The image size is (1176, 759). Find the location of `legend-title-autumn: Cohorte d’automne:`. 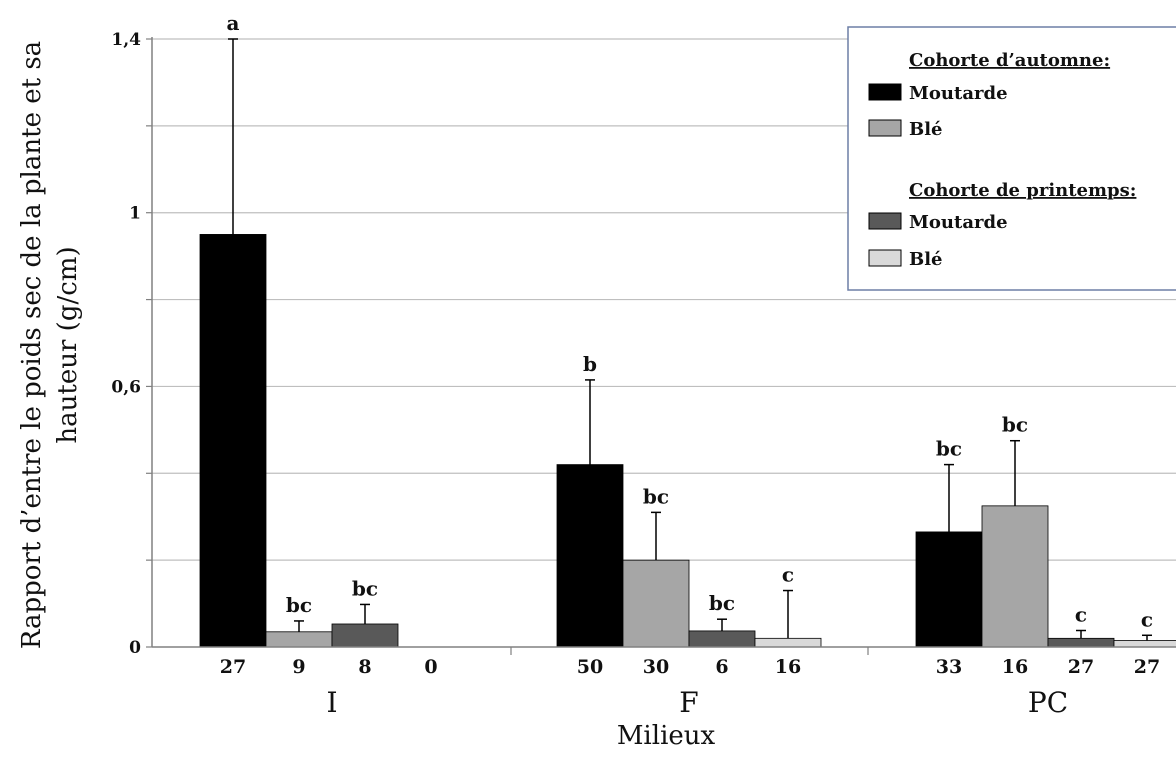

legend-title-autumn: Cohorte d’automne: is located at coordinates (1009, 60).